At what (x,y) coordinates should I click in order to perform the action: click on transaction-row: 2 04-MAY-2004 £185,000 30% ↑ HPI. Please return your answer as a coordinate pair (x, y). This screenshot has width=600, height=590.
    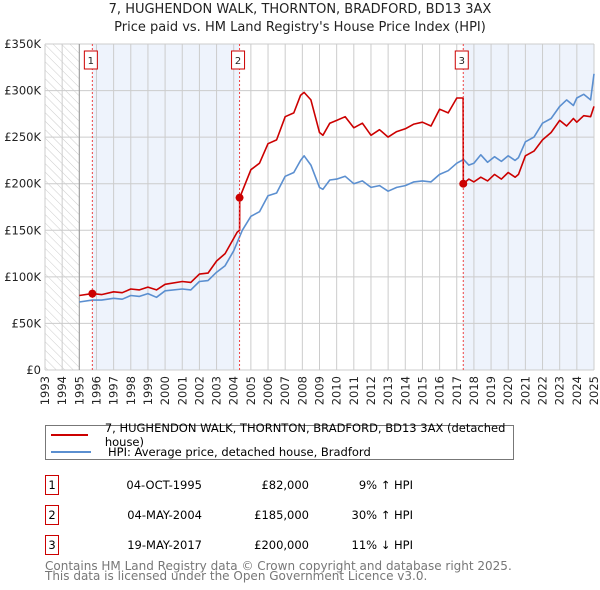
    Looking at the image, I should click on (245, 515).